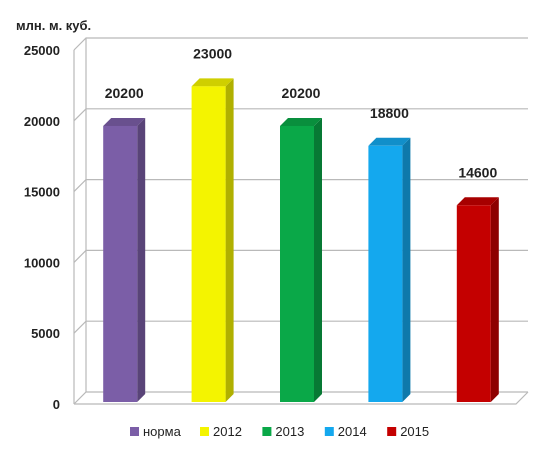 Image resolution: width=548 pixels, height=451 pixels. Describe the element at coordinates (414, 431) in the screenshot. I see `legend-label: 2015` at that location.